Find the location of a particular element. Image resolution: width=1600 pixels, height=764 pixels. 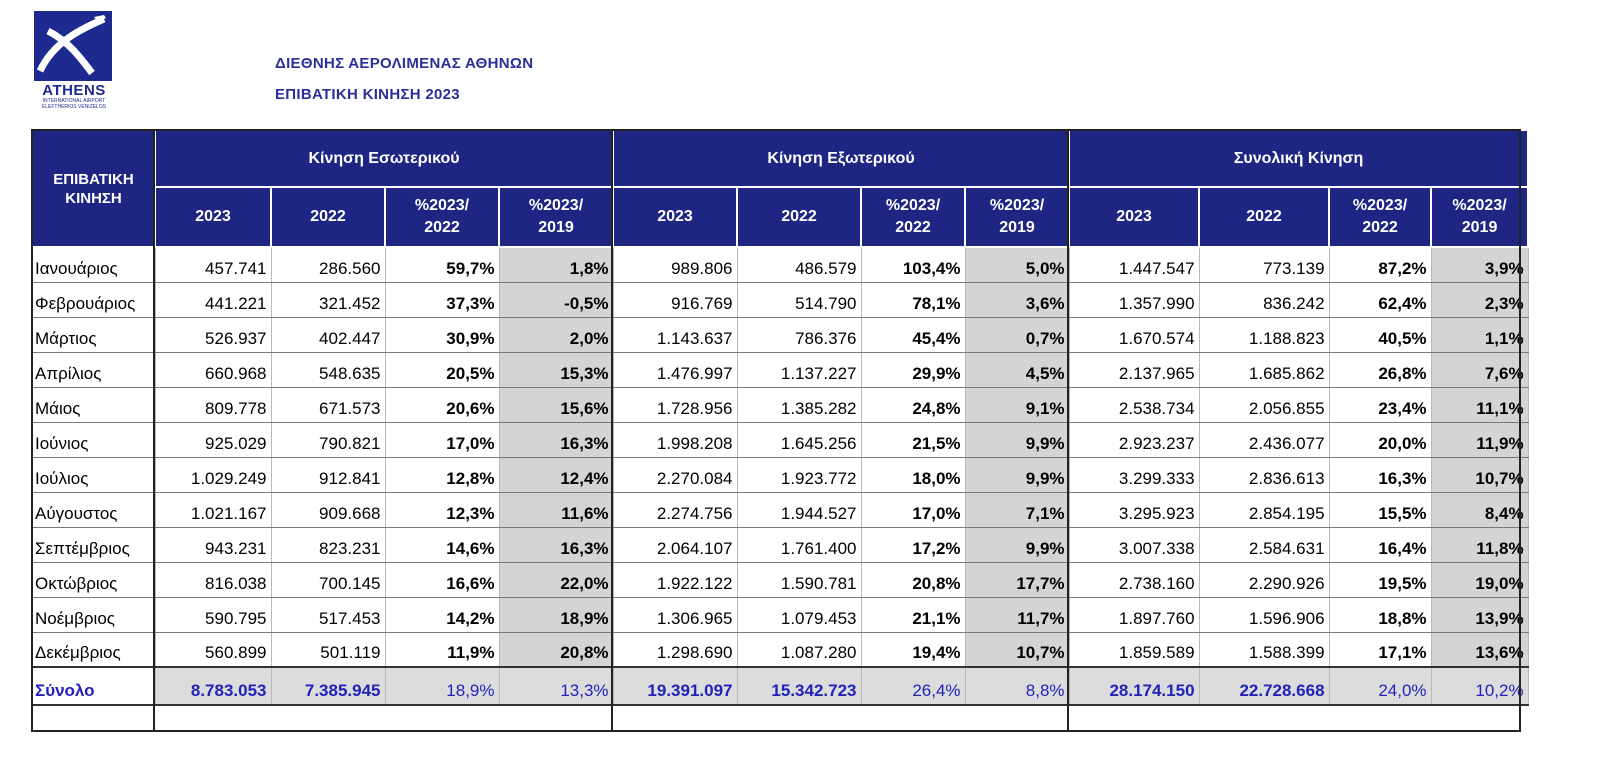

value-cell: 836.242 is located at coordinates (1264, 300).